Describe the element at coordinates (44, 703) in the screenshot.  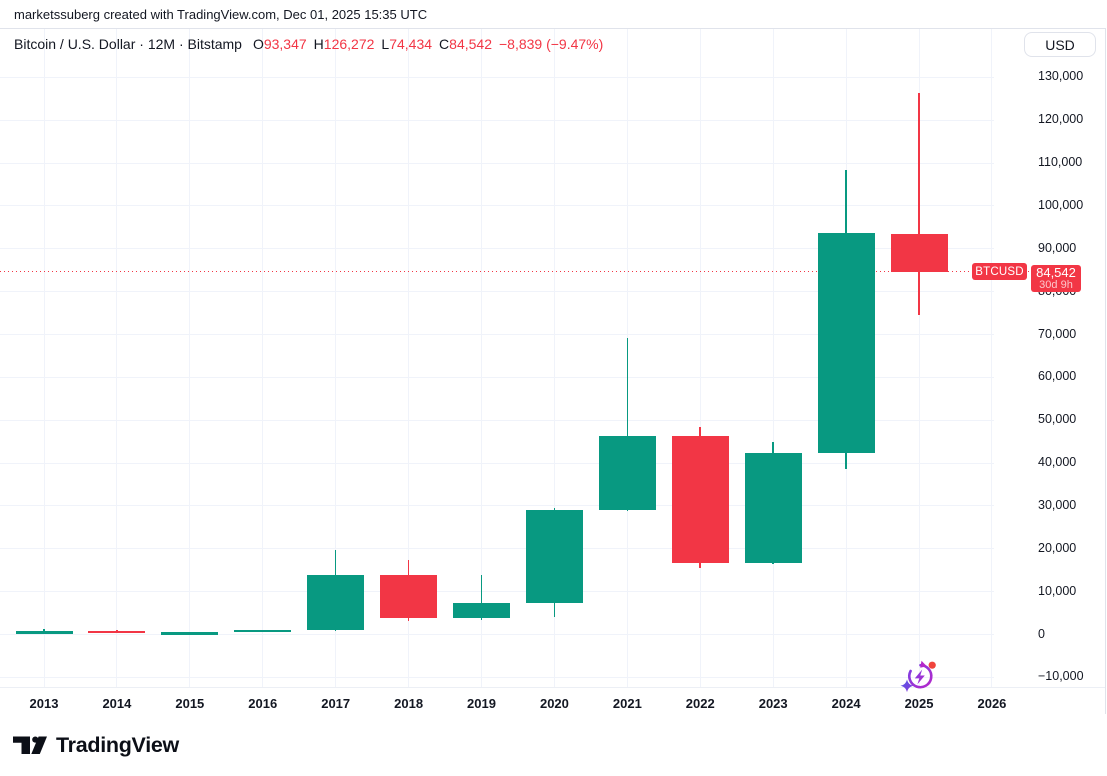
I see `time-axis-label-2013: 2013` at that location.